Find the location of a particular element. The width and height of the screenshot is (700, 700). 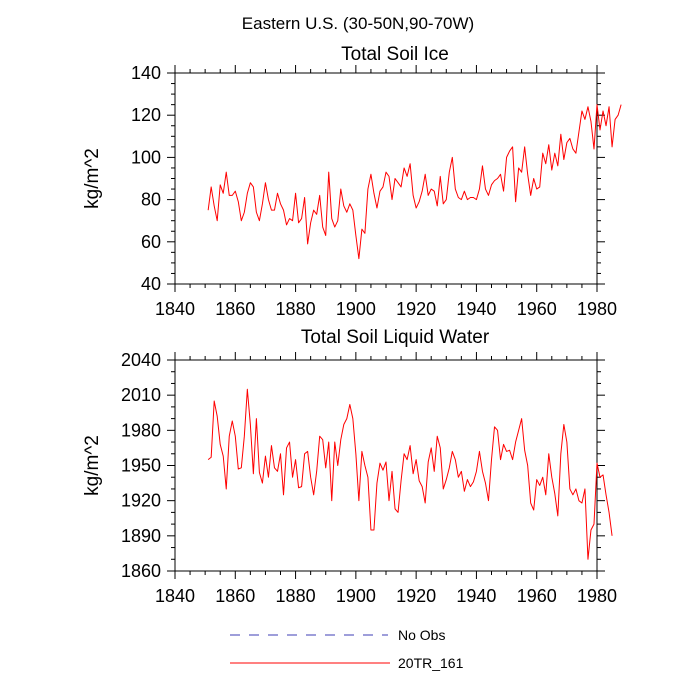

soil-ice-y-tick-label: 80 is located at coordinates (151, 200).